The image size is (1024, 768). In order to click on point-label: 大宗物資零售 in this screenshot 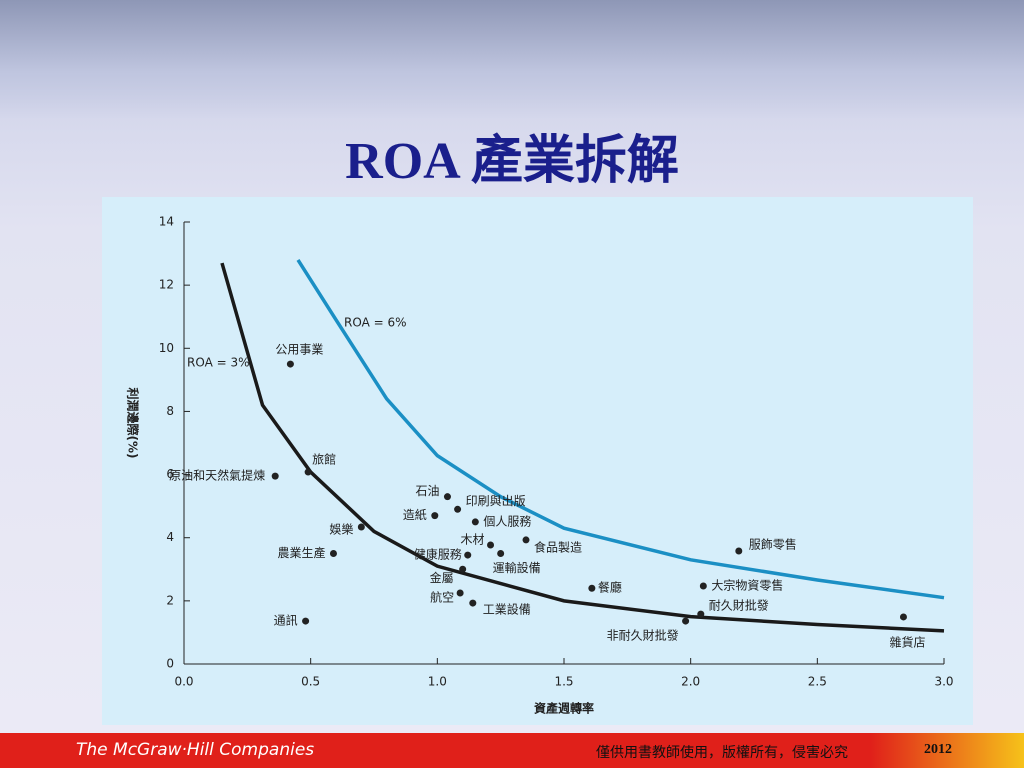, I will do `click(747, 585)`.